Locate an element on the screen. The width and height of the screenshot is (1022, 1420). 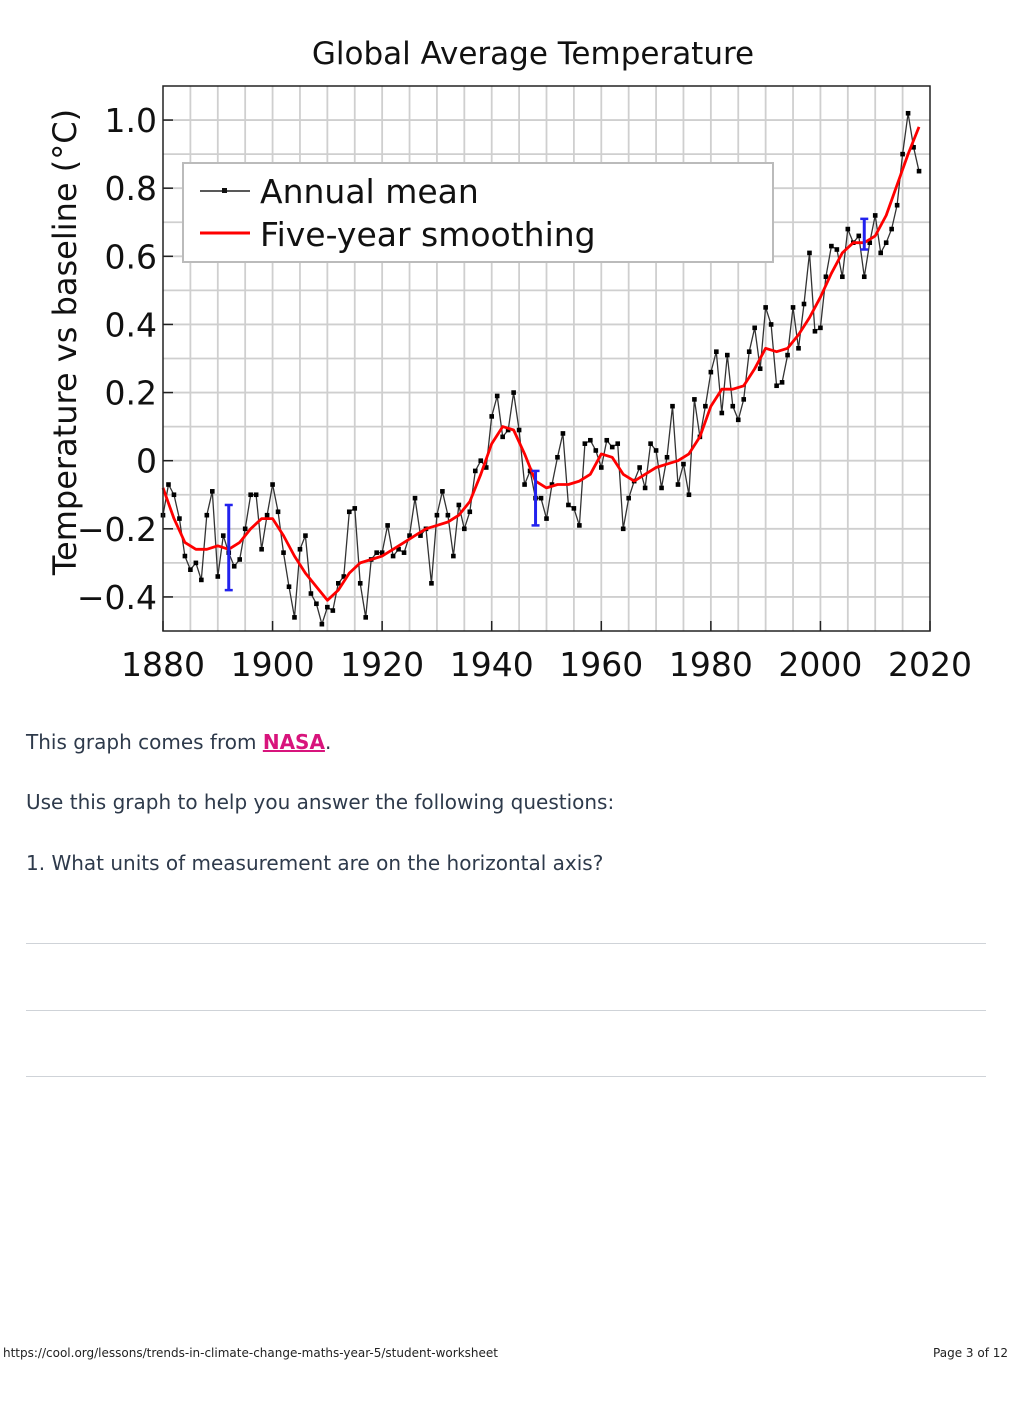
chart-title: Global Average Temperature is located at coordinates (533, 54).